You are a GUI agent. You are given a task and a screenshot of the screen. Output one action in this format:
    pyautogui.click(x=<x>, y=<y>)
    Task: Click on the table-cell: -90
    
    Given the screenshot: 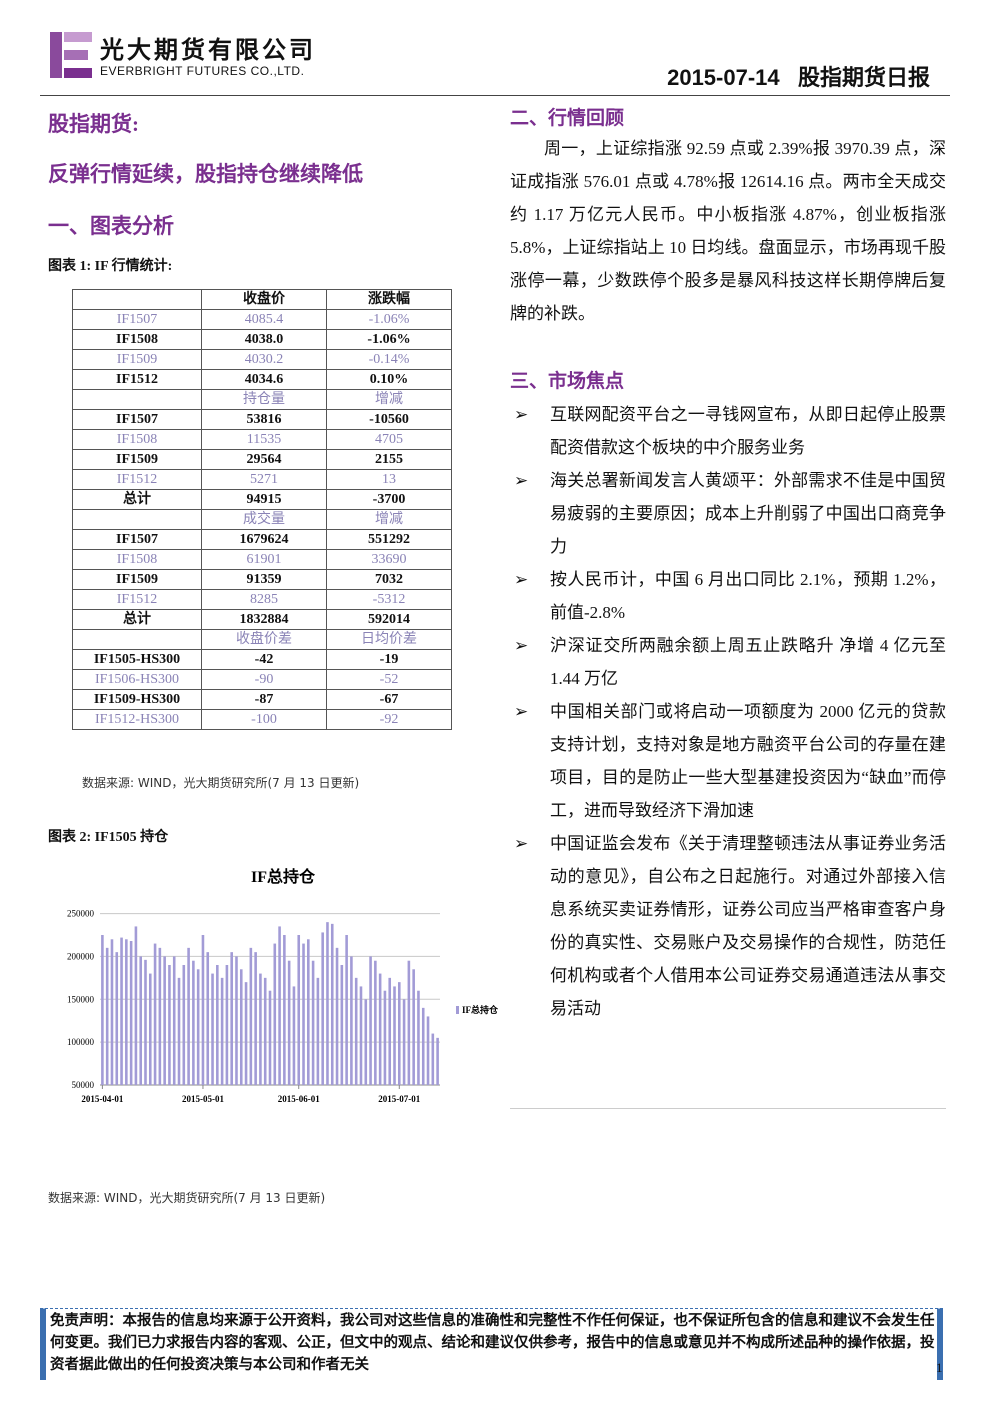 What is the action you would take?
    pyautogui.click(x=264, y=679)
    